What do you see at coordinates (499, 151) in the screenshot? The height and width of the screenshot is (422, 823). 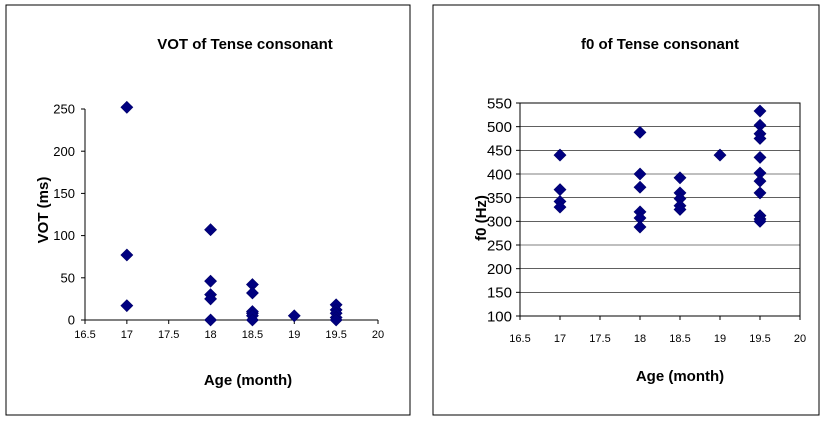 I see `y-tick-label: 450` at bounding box center [499, 151].